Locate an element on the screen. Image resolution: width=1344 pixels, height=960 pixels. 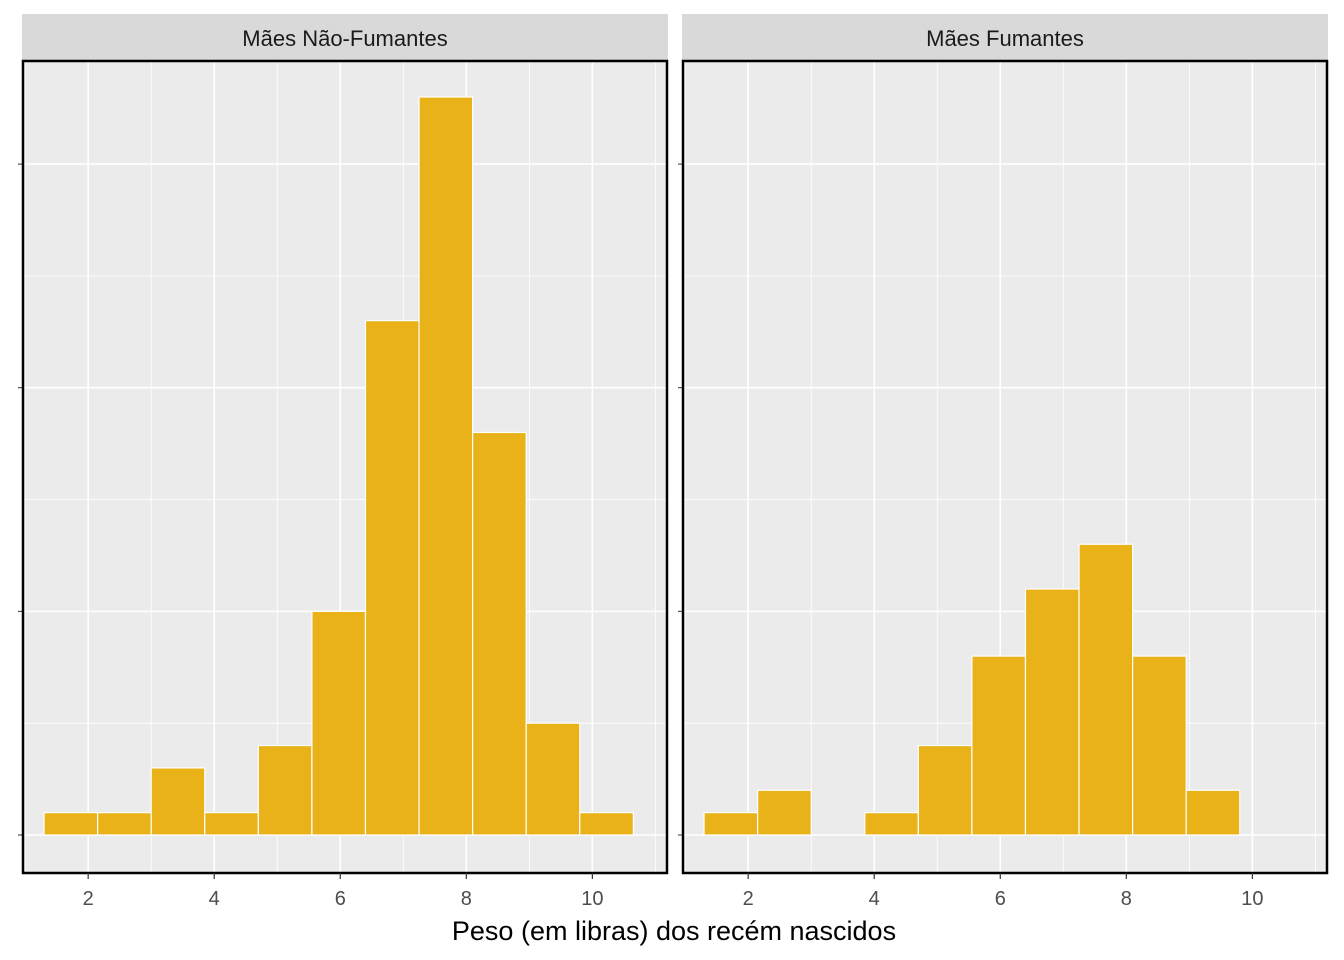
x-axis-title: Peso (em libras) dos recém nascidos is located at coordinates (674, 931).